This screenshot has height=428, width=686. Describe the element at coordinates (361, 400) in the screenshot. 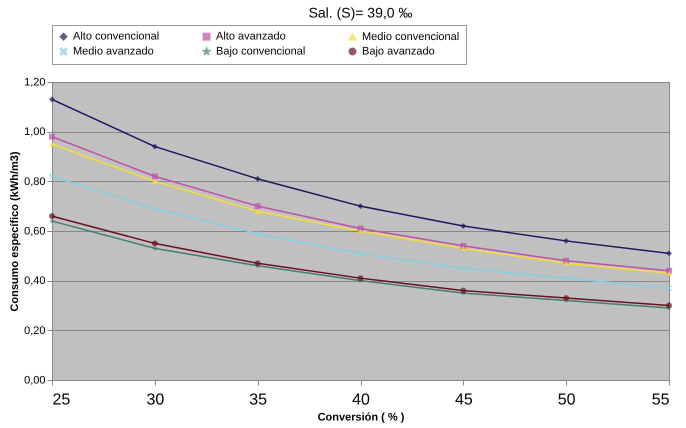

I see `x-tick-label: 40` at that location.